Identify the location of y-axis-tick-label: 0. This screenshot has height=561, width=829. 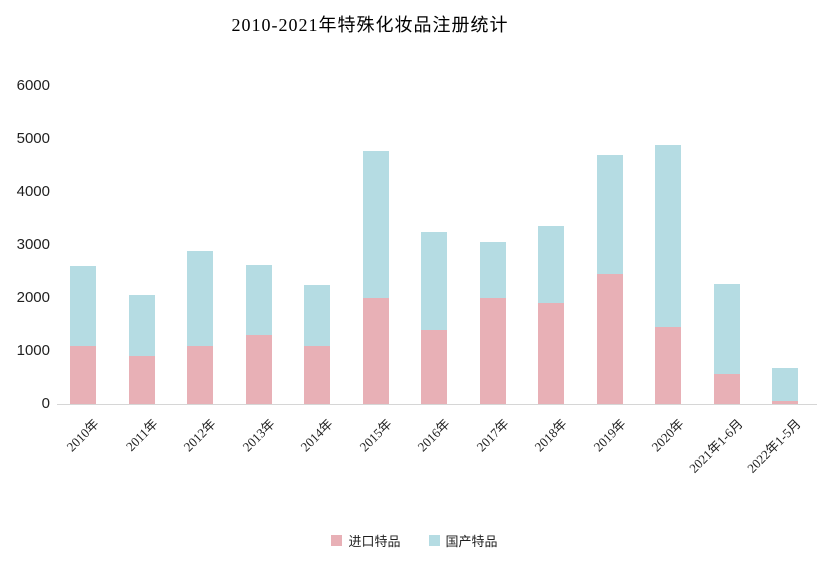
(45, 403).